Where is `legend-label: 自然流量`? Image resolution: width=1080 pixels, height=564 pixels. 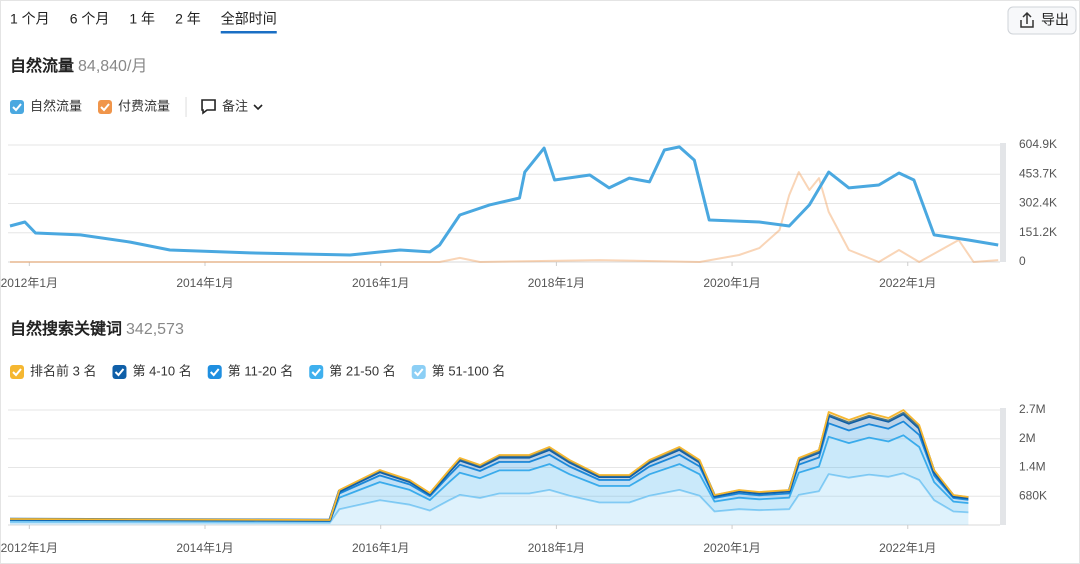 legend-label: 自然流量 is located at coordinates (56, 105).